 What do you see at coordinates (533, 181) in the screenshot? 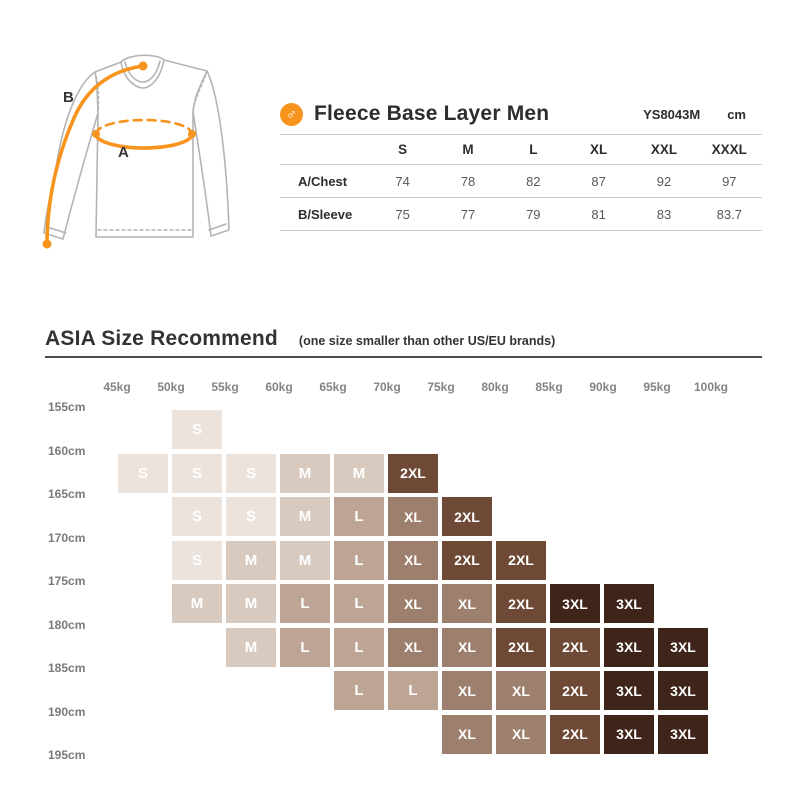
I see `chest-value: 82` at bounding box center [533, 181].